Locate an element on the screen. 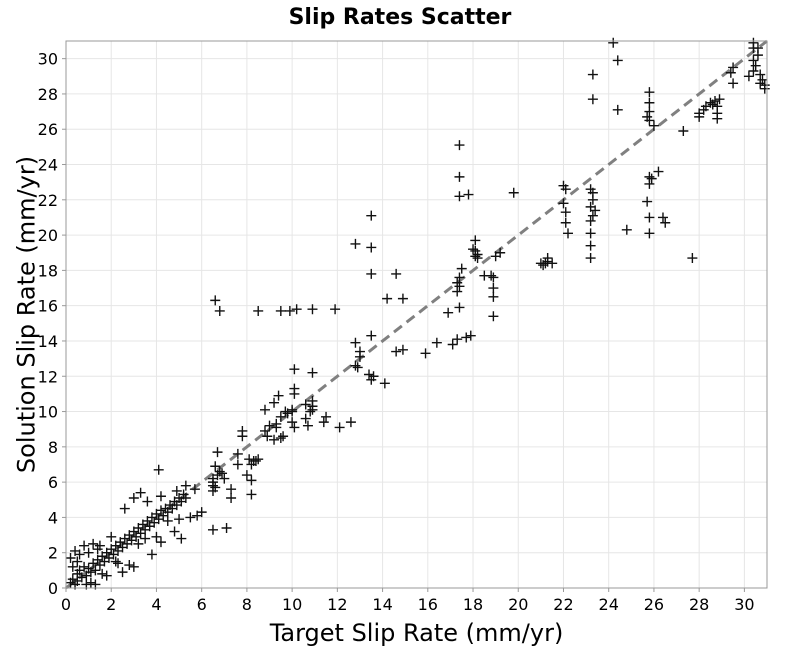 The width and height of the screenshot is (800, 650). y-tick-label: 28 is located at coordinates (48, 94).